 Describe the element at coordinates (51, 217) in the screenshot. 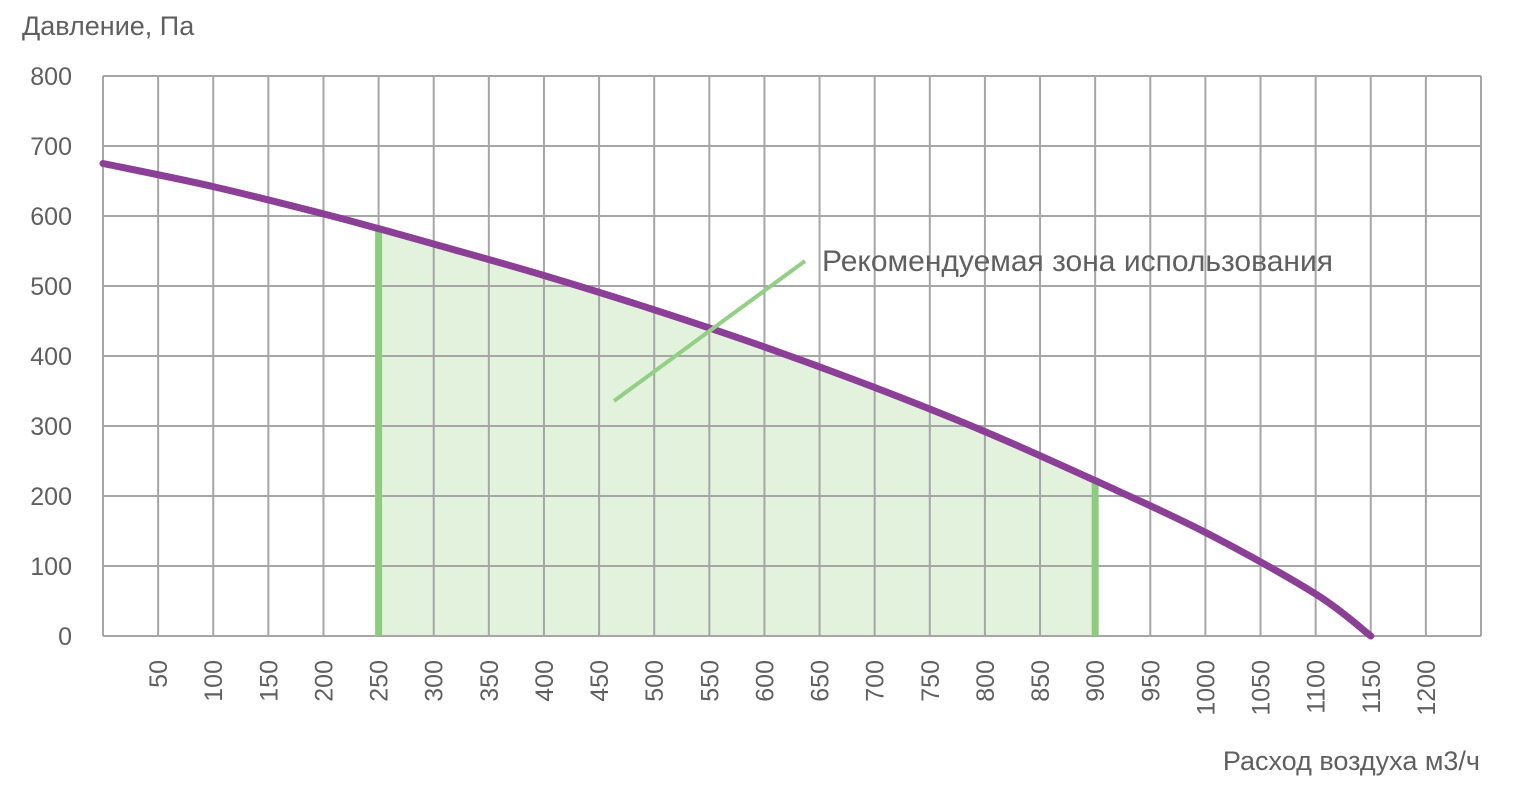

I see `y-tick-label: 600` at that location.